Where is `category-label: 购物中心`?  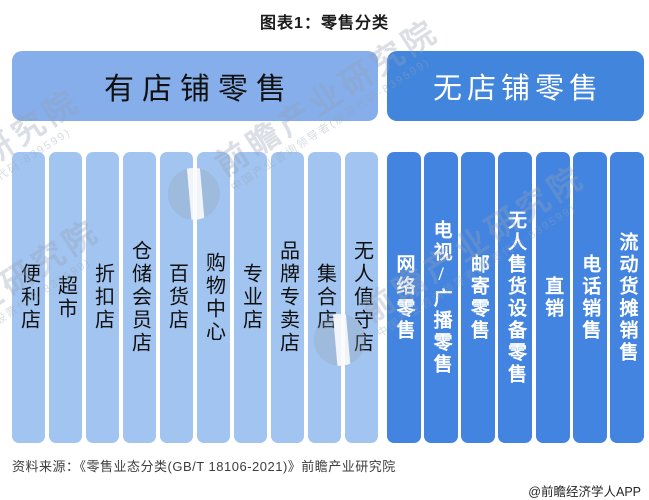 category-label: 购物中心 is located at coordinates (213, 297).